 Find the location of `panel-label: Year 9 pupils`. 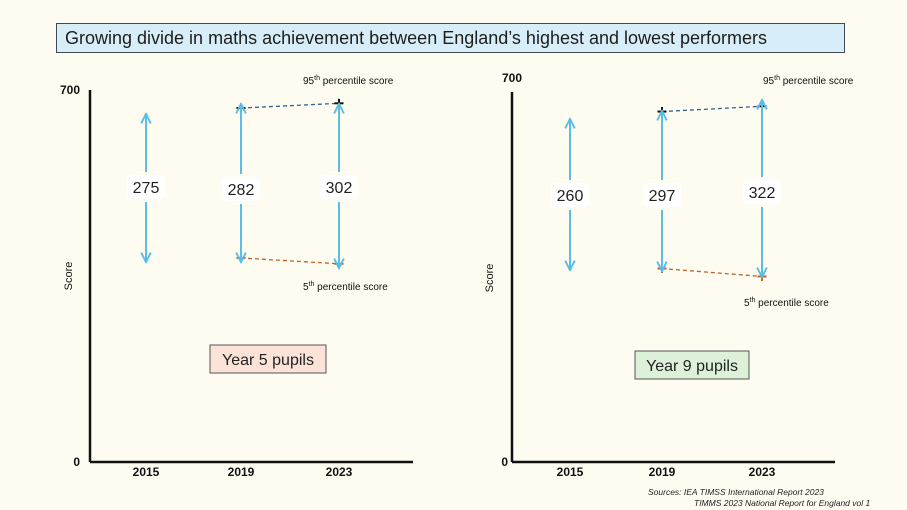

panel-label: Year 9 pupils is located at coordinates (692, 366).